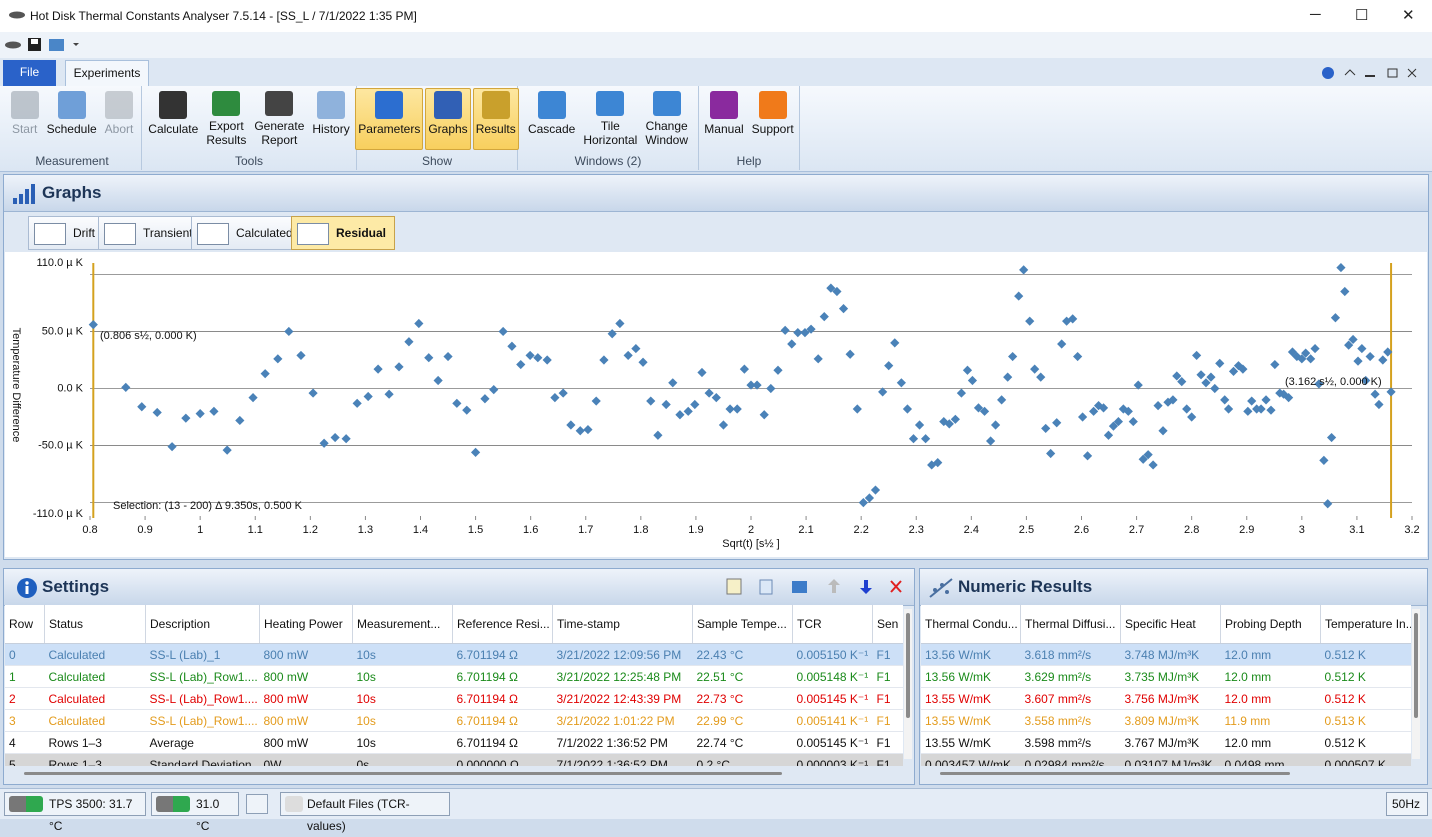  I want to click on button-label: Tile Horizontal, so click(610, 133).